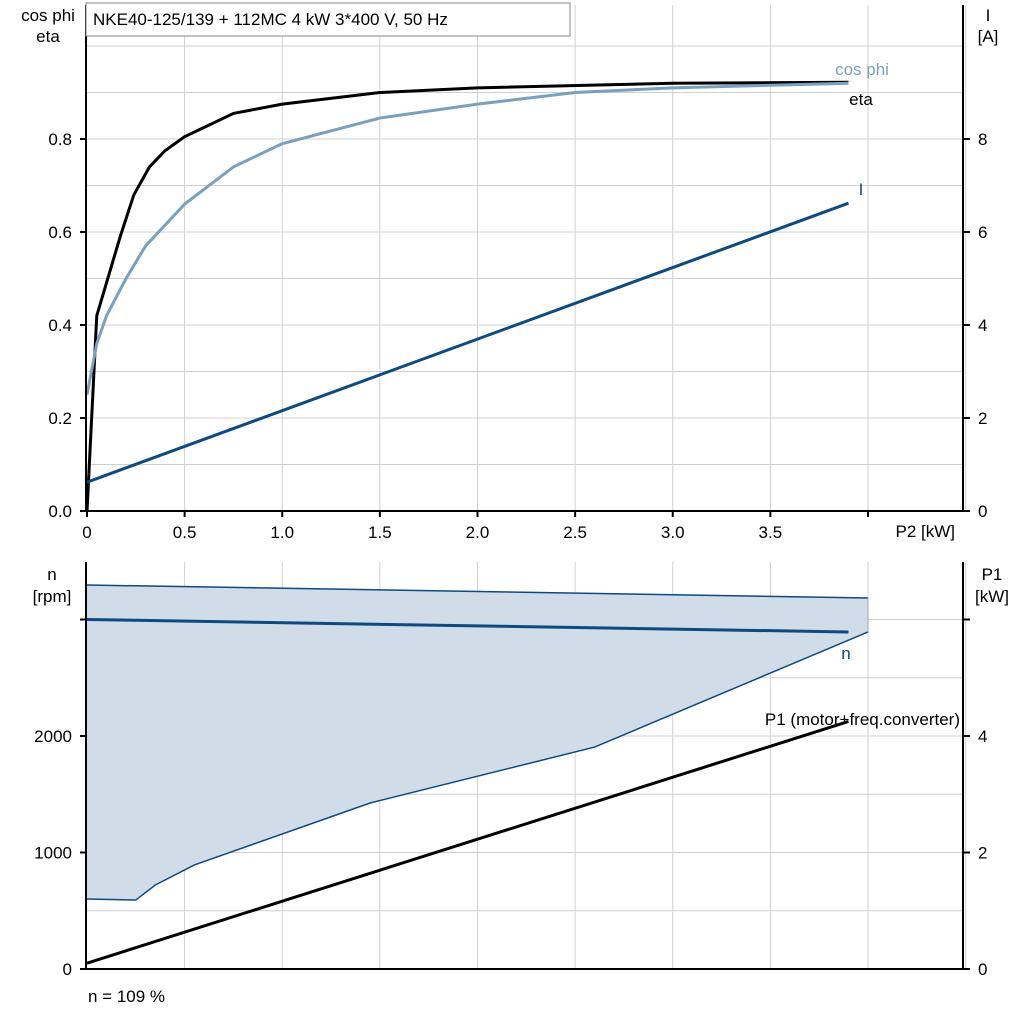 The width and height of the screenshot is (1024, 1024). I want to click on current-label: I, so click(861, 189).